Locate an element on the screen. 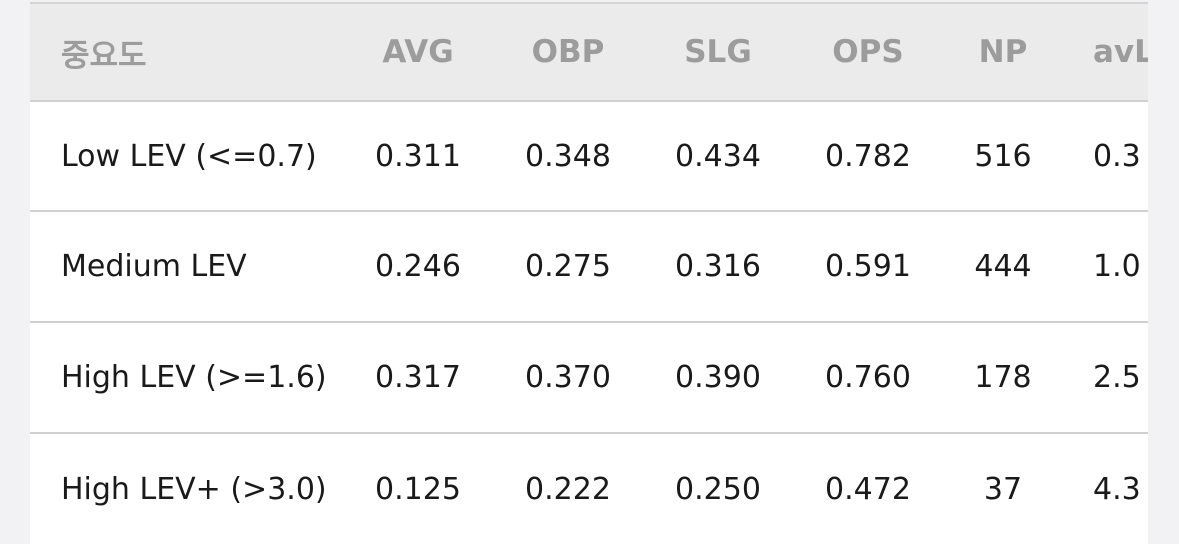 The height and width of the screenshot is (544, 1179). row-label: High LEV (>=1.6) is located at coordinates (194, 377).